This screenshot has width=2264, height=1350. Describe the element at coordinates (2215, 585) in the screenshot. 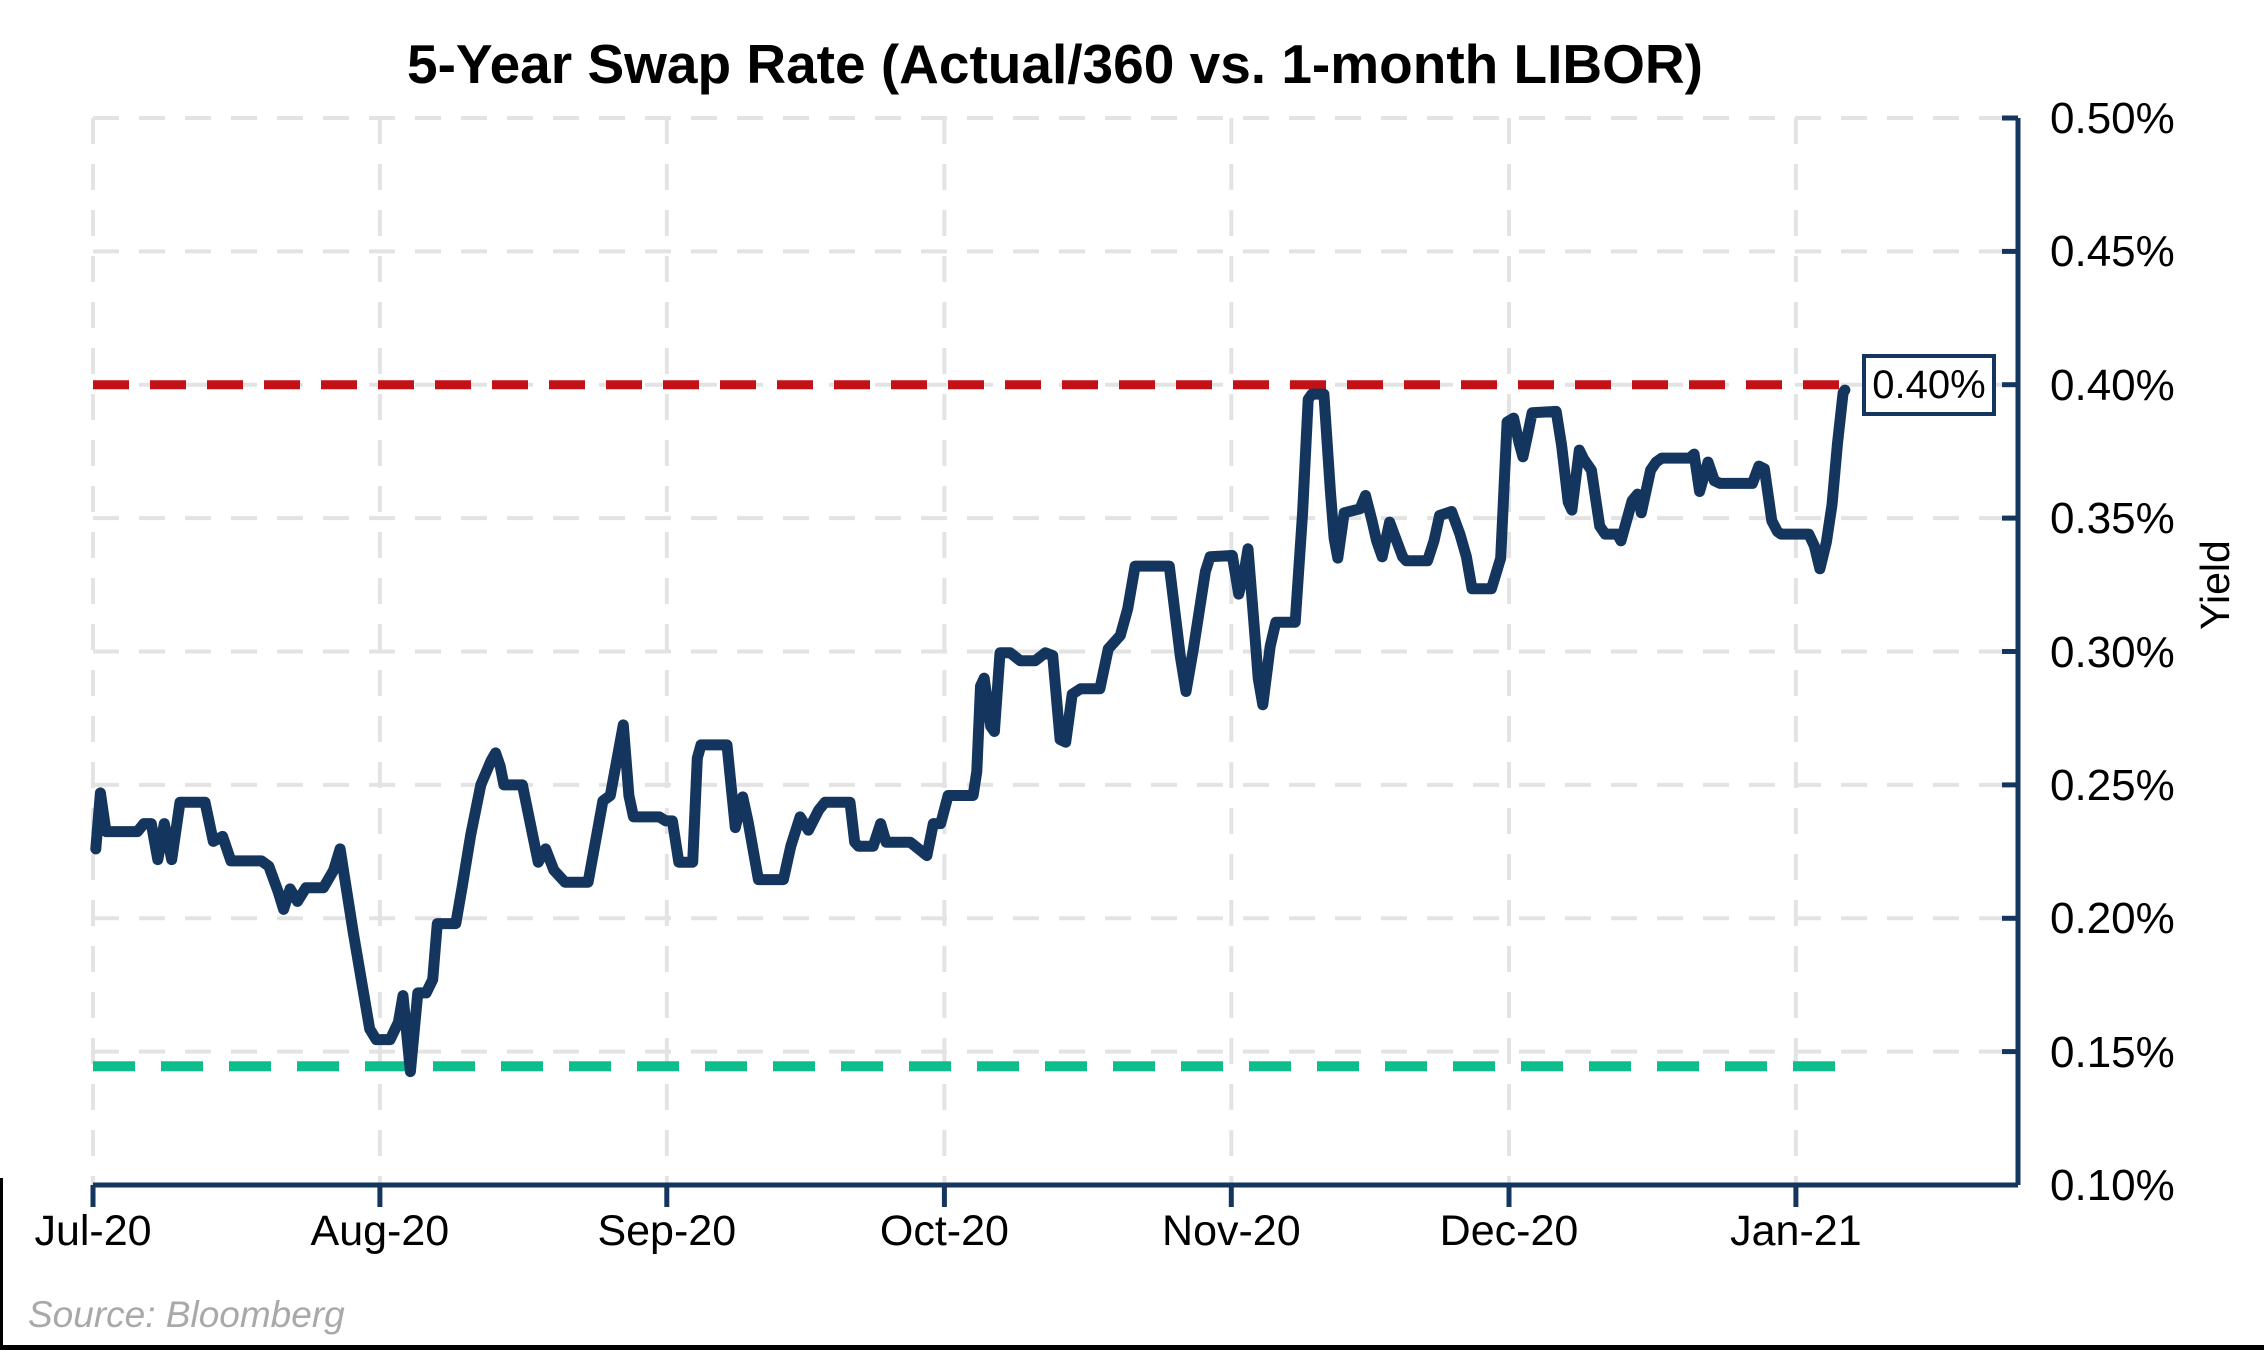

I see `y-axis-title: Yield` at that location.